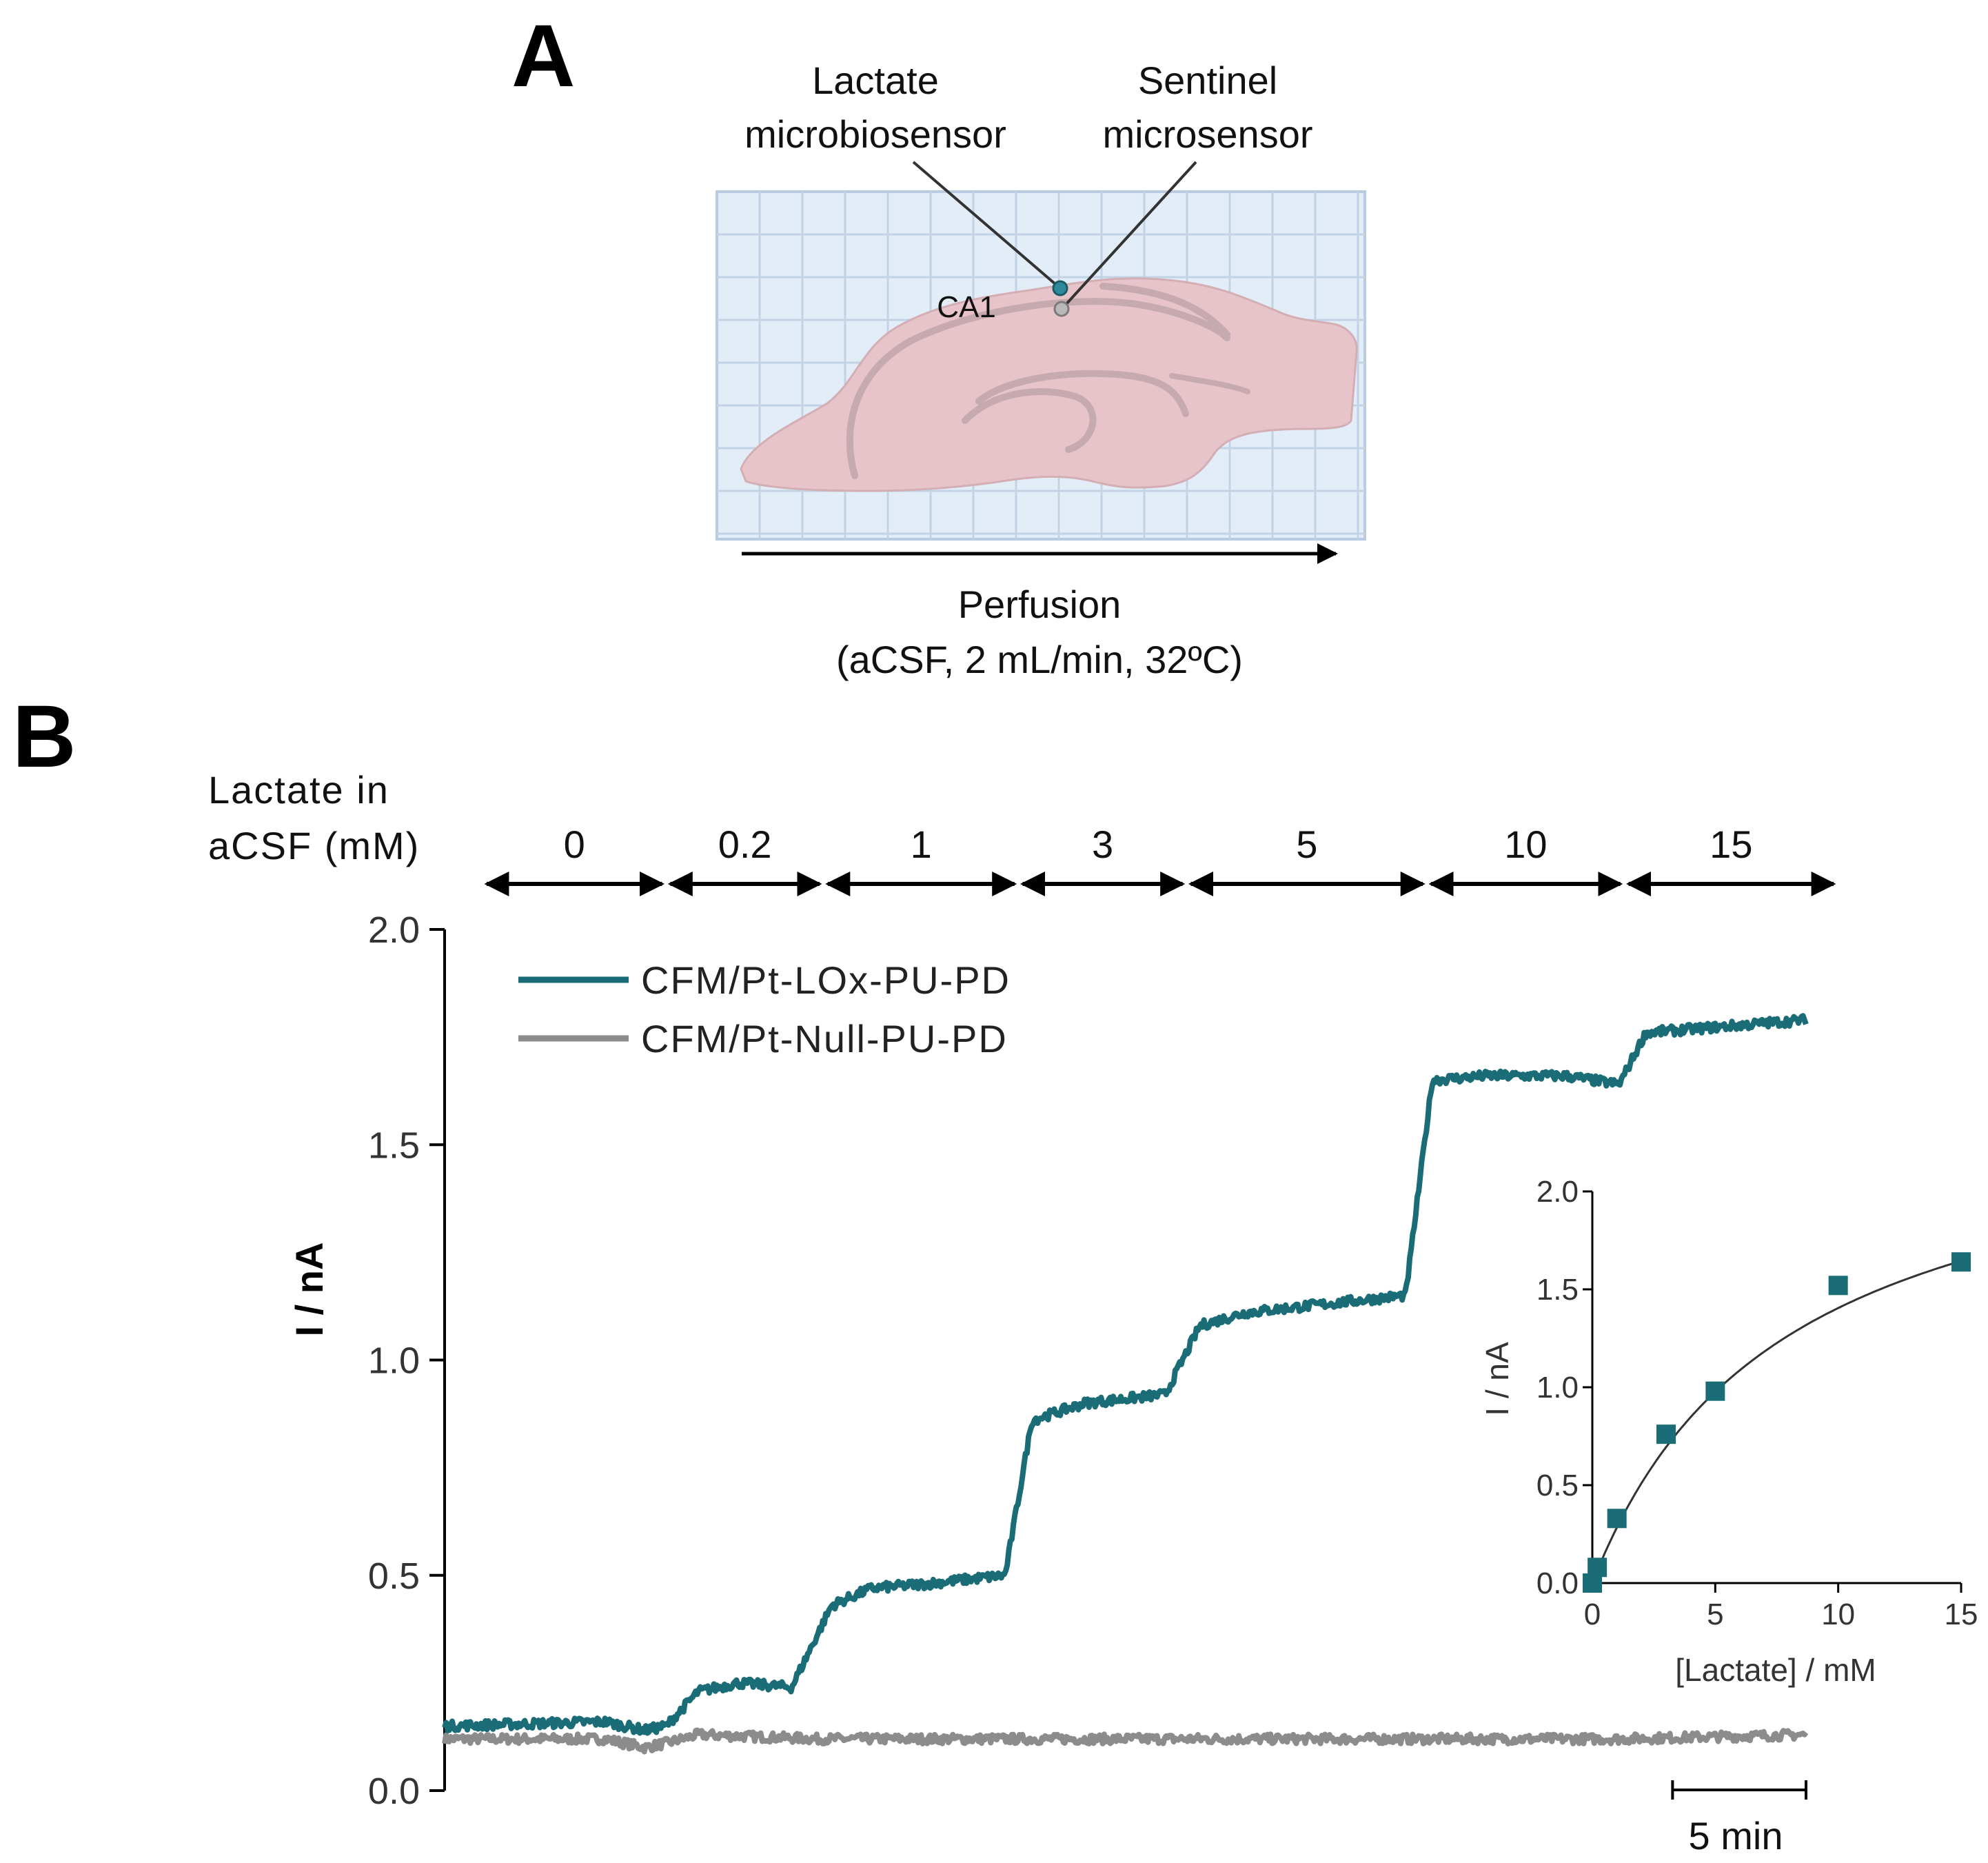 This screenshot has height=1863, width=1988. Describe the element at coordinates (875, 134) in the screenshot. I see `lactate-sensor-label-line2: microbiosensor` at that location.